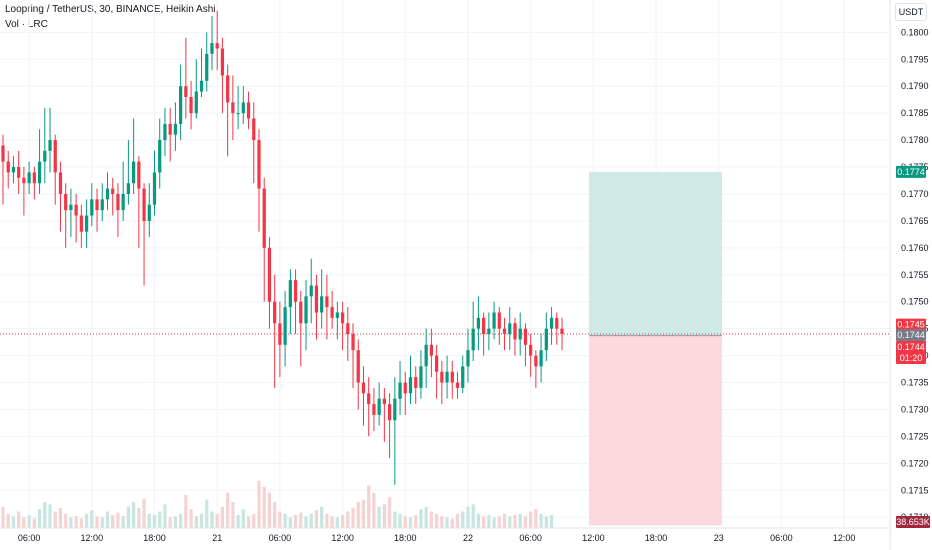  I want to click on price-tick-label: 0.1730, so click(915, 409).